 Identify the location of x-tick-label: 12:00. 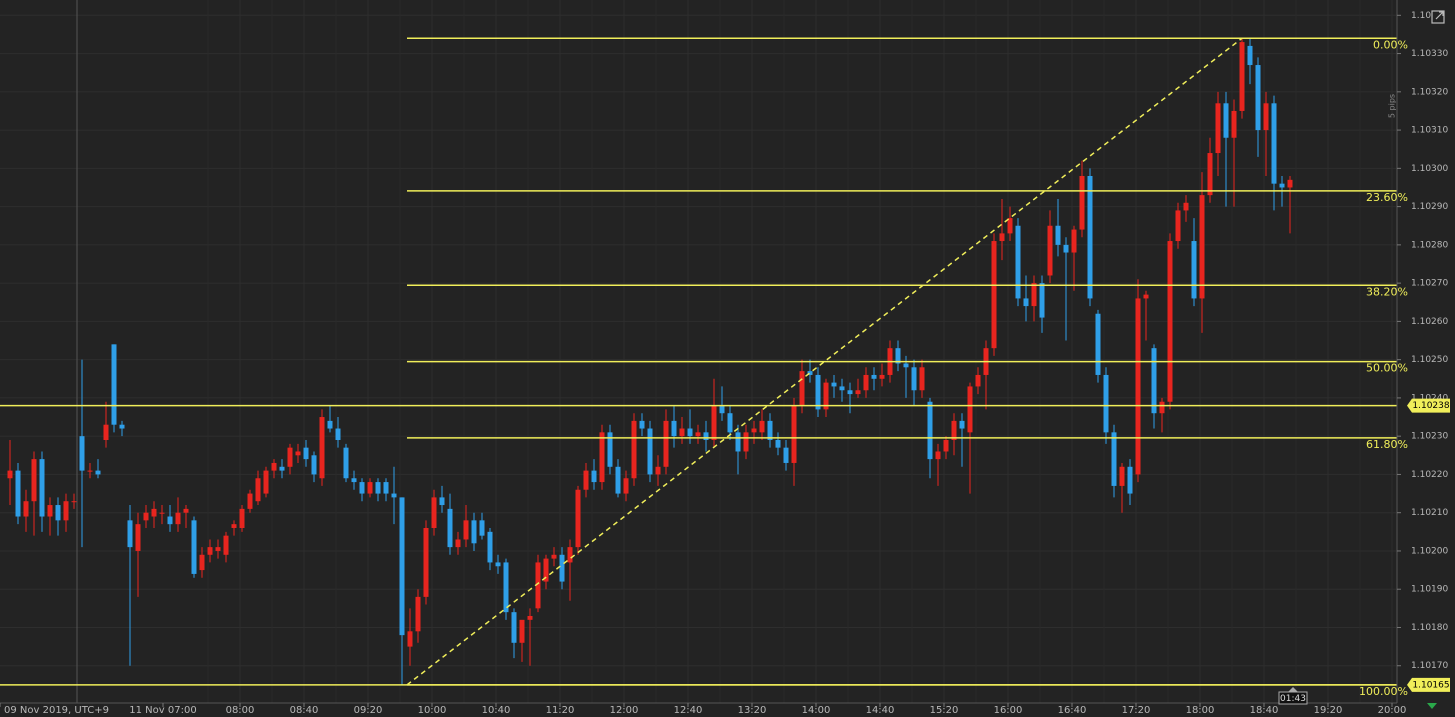
(624, 710).